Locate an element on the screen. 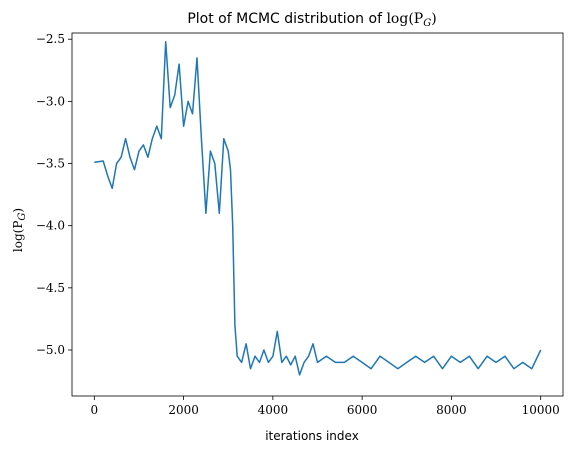  y-tick-label: −2.5 is located at coordinates (50, 39).